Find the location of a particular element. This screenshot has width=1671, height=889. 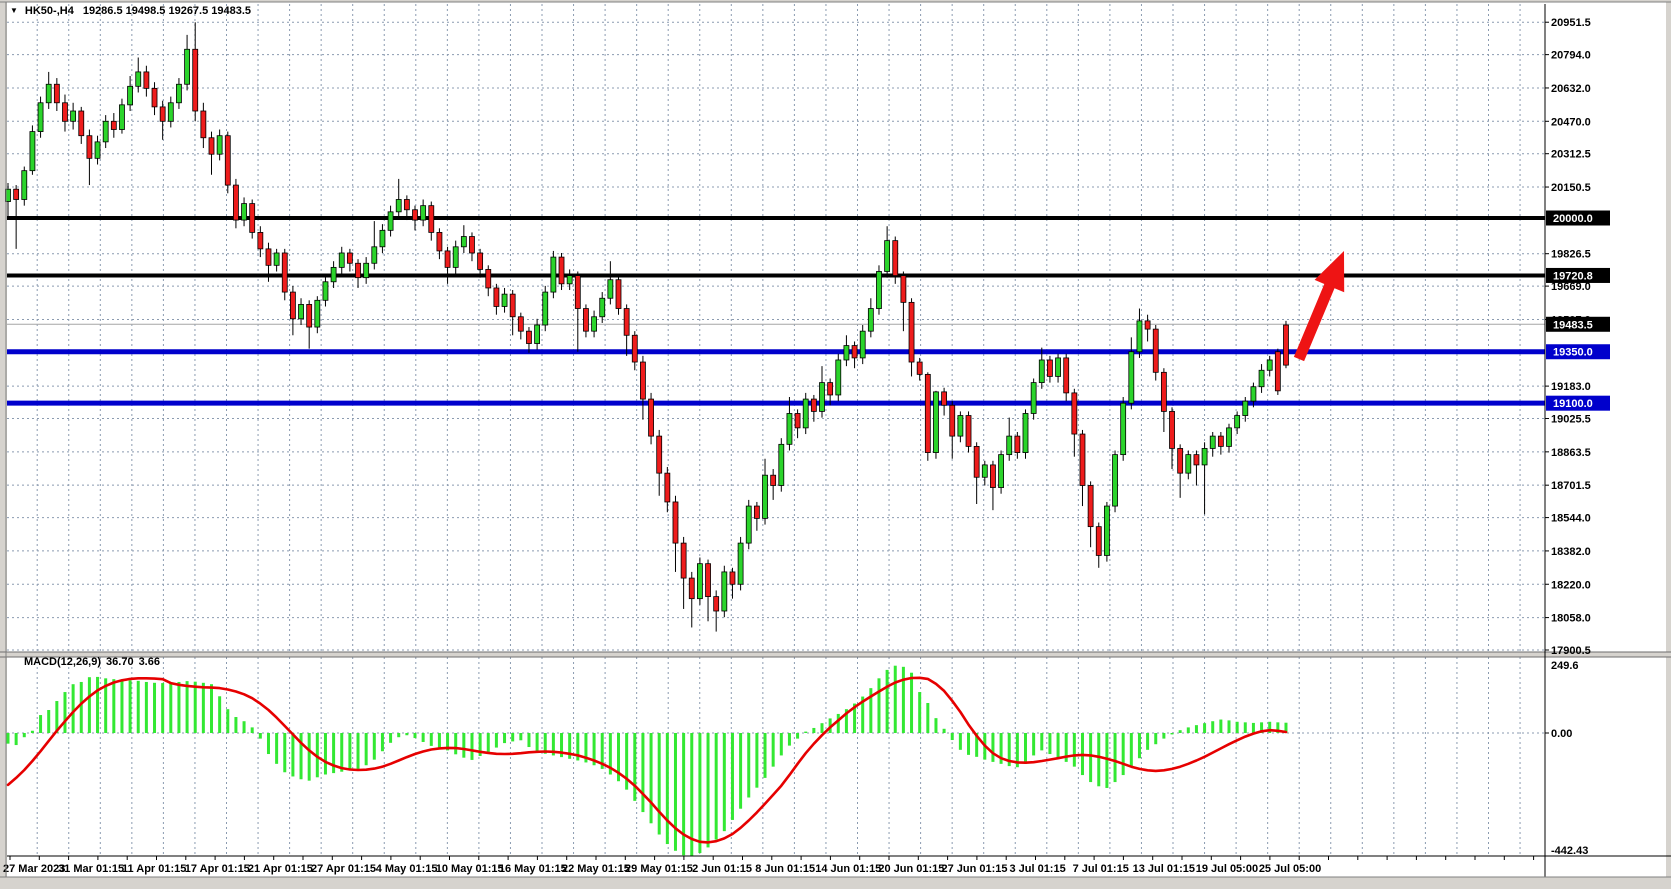

price-tick-label: 19669.0 is located at coordinates (1571, 287).